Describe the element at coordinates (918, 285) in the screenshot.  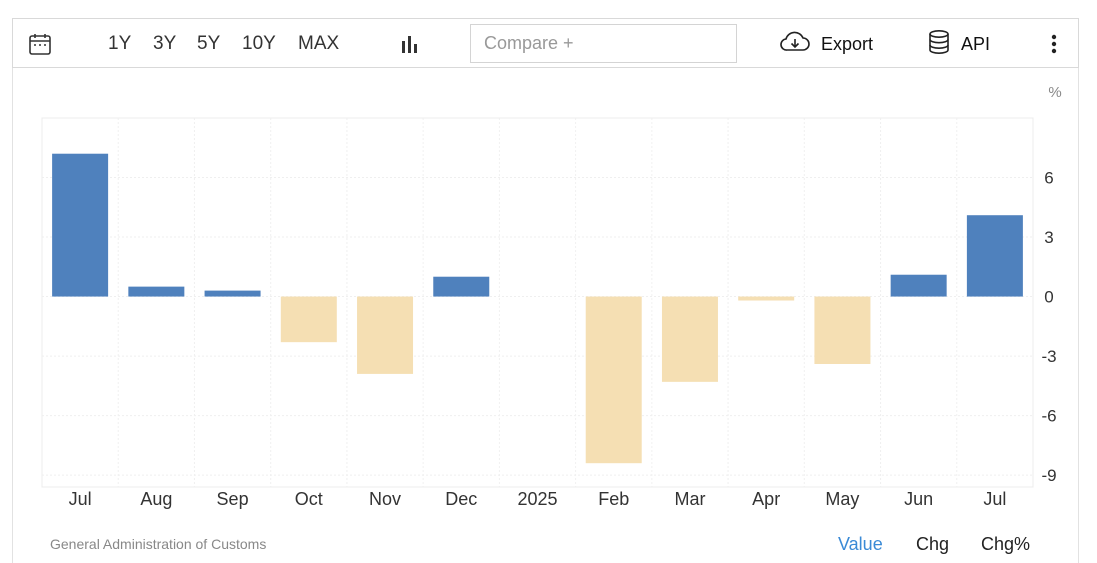
I see `bar-jun` at that location.